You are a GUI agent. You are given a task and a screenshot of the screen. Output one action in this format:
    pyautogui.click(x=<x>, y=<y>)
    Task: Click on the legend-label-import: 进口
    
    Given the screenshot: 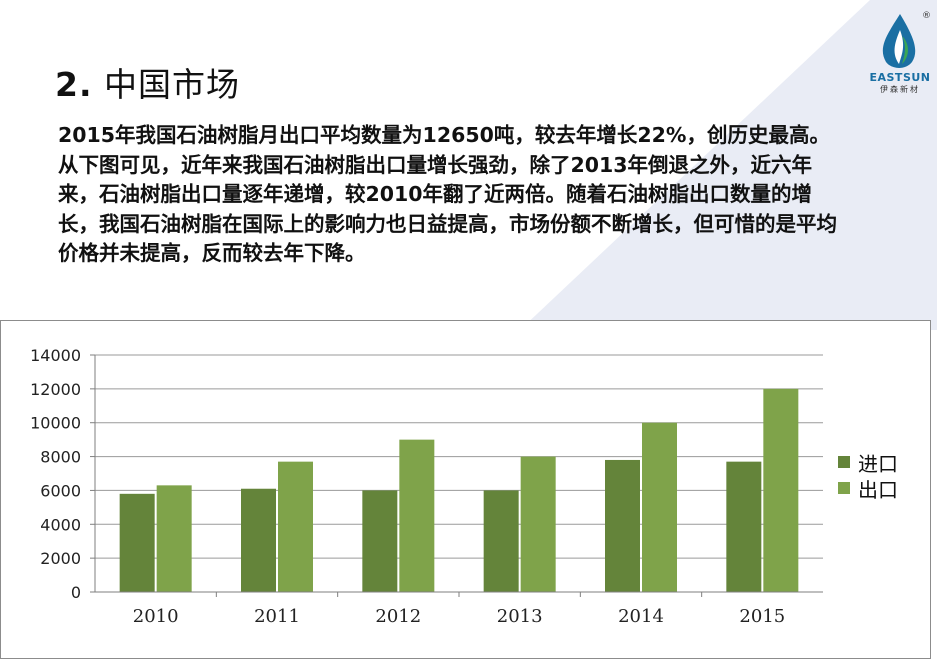 What is the action you would take?
    pyautogui.click(x=878, y=463)
    